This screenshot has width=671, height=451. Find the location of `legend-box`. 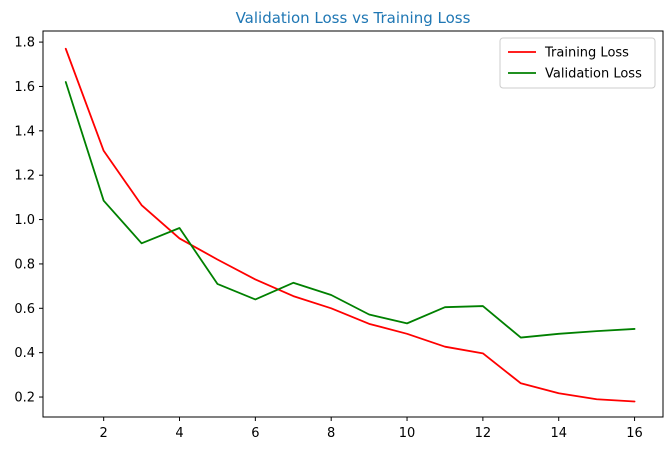

legend-box is located at coordinates (577, 63).